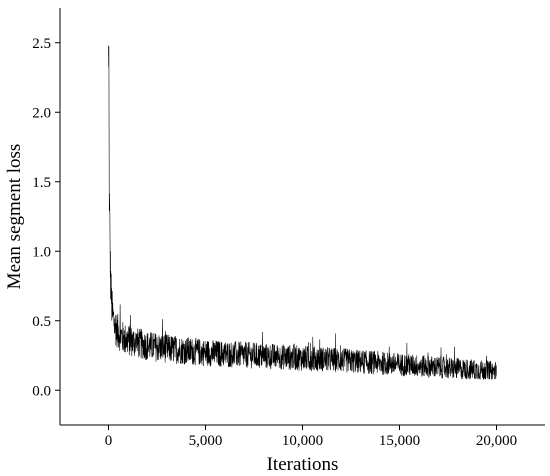 Image resolution: width=550 pixels, height=476 pixels. Describe the element at coordinates (41, 44) in the screenshot. I see `y-tick-label: 2.5` at that location.